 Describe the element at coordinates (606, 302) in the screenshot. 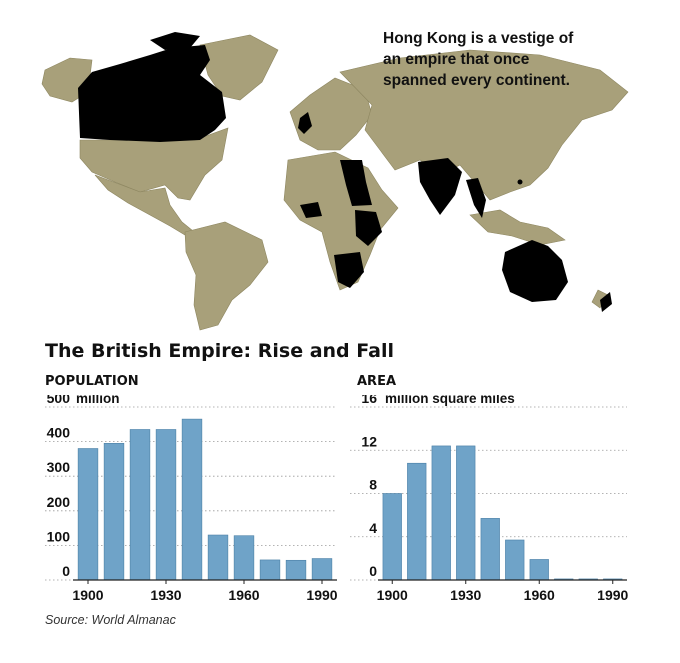

I see `new-zealand-territory` at that location.